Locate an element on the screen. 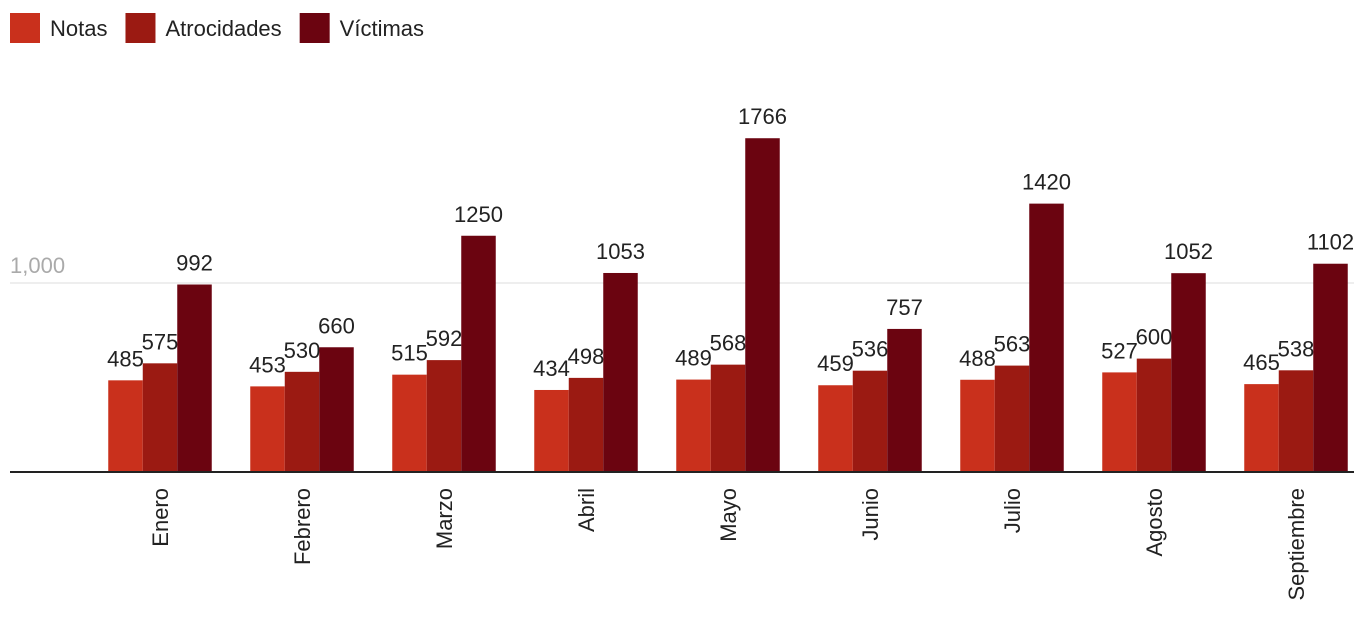 The image size is (1354, 626). x-tick-label: Marzo is located at coordinates (444, 518).